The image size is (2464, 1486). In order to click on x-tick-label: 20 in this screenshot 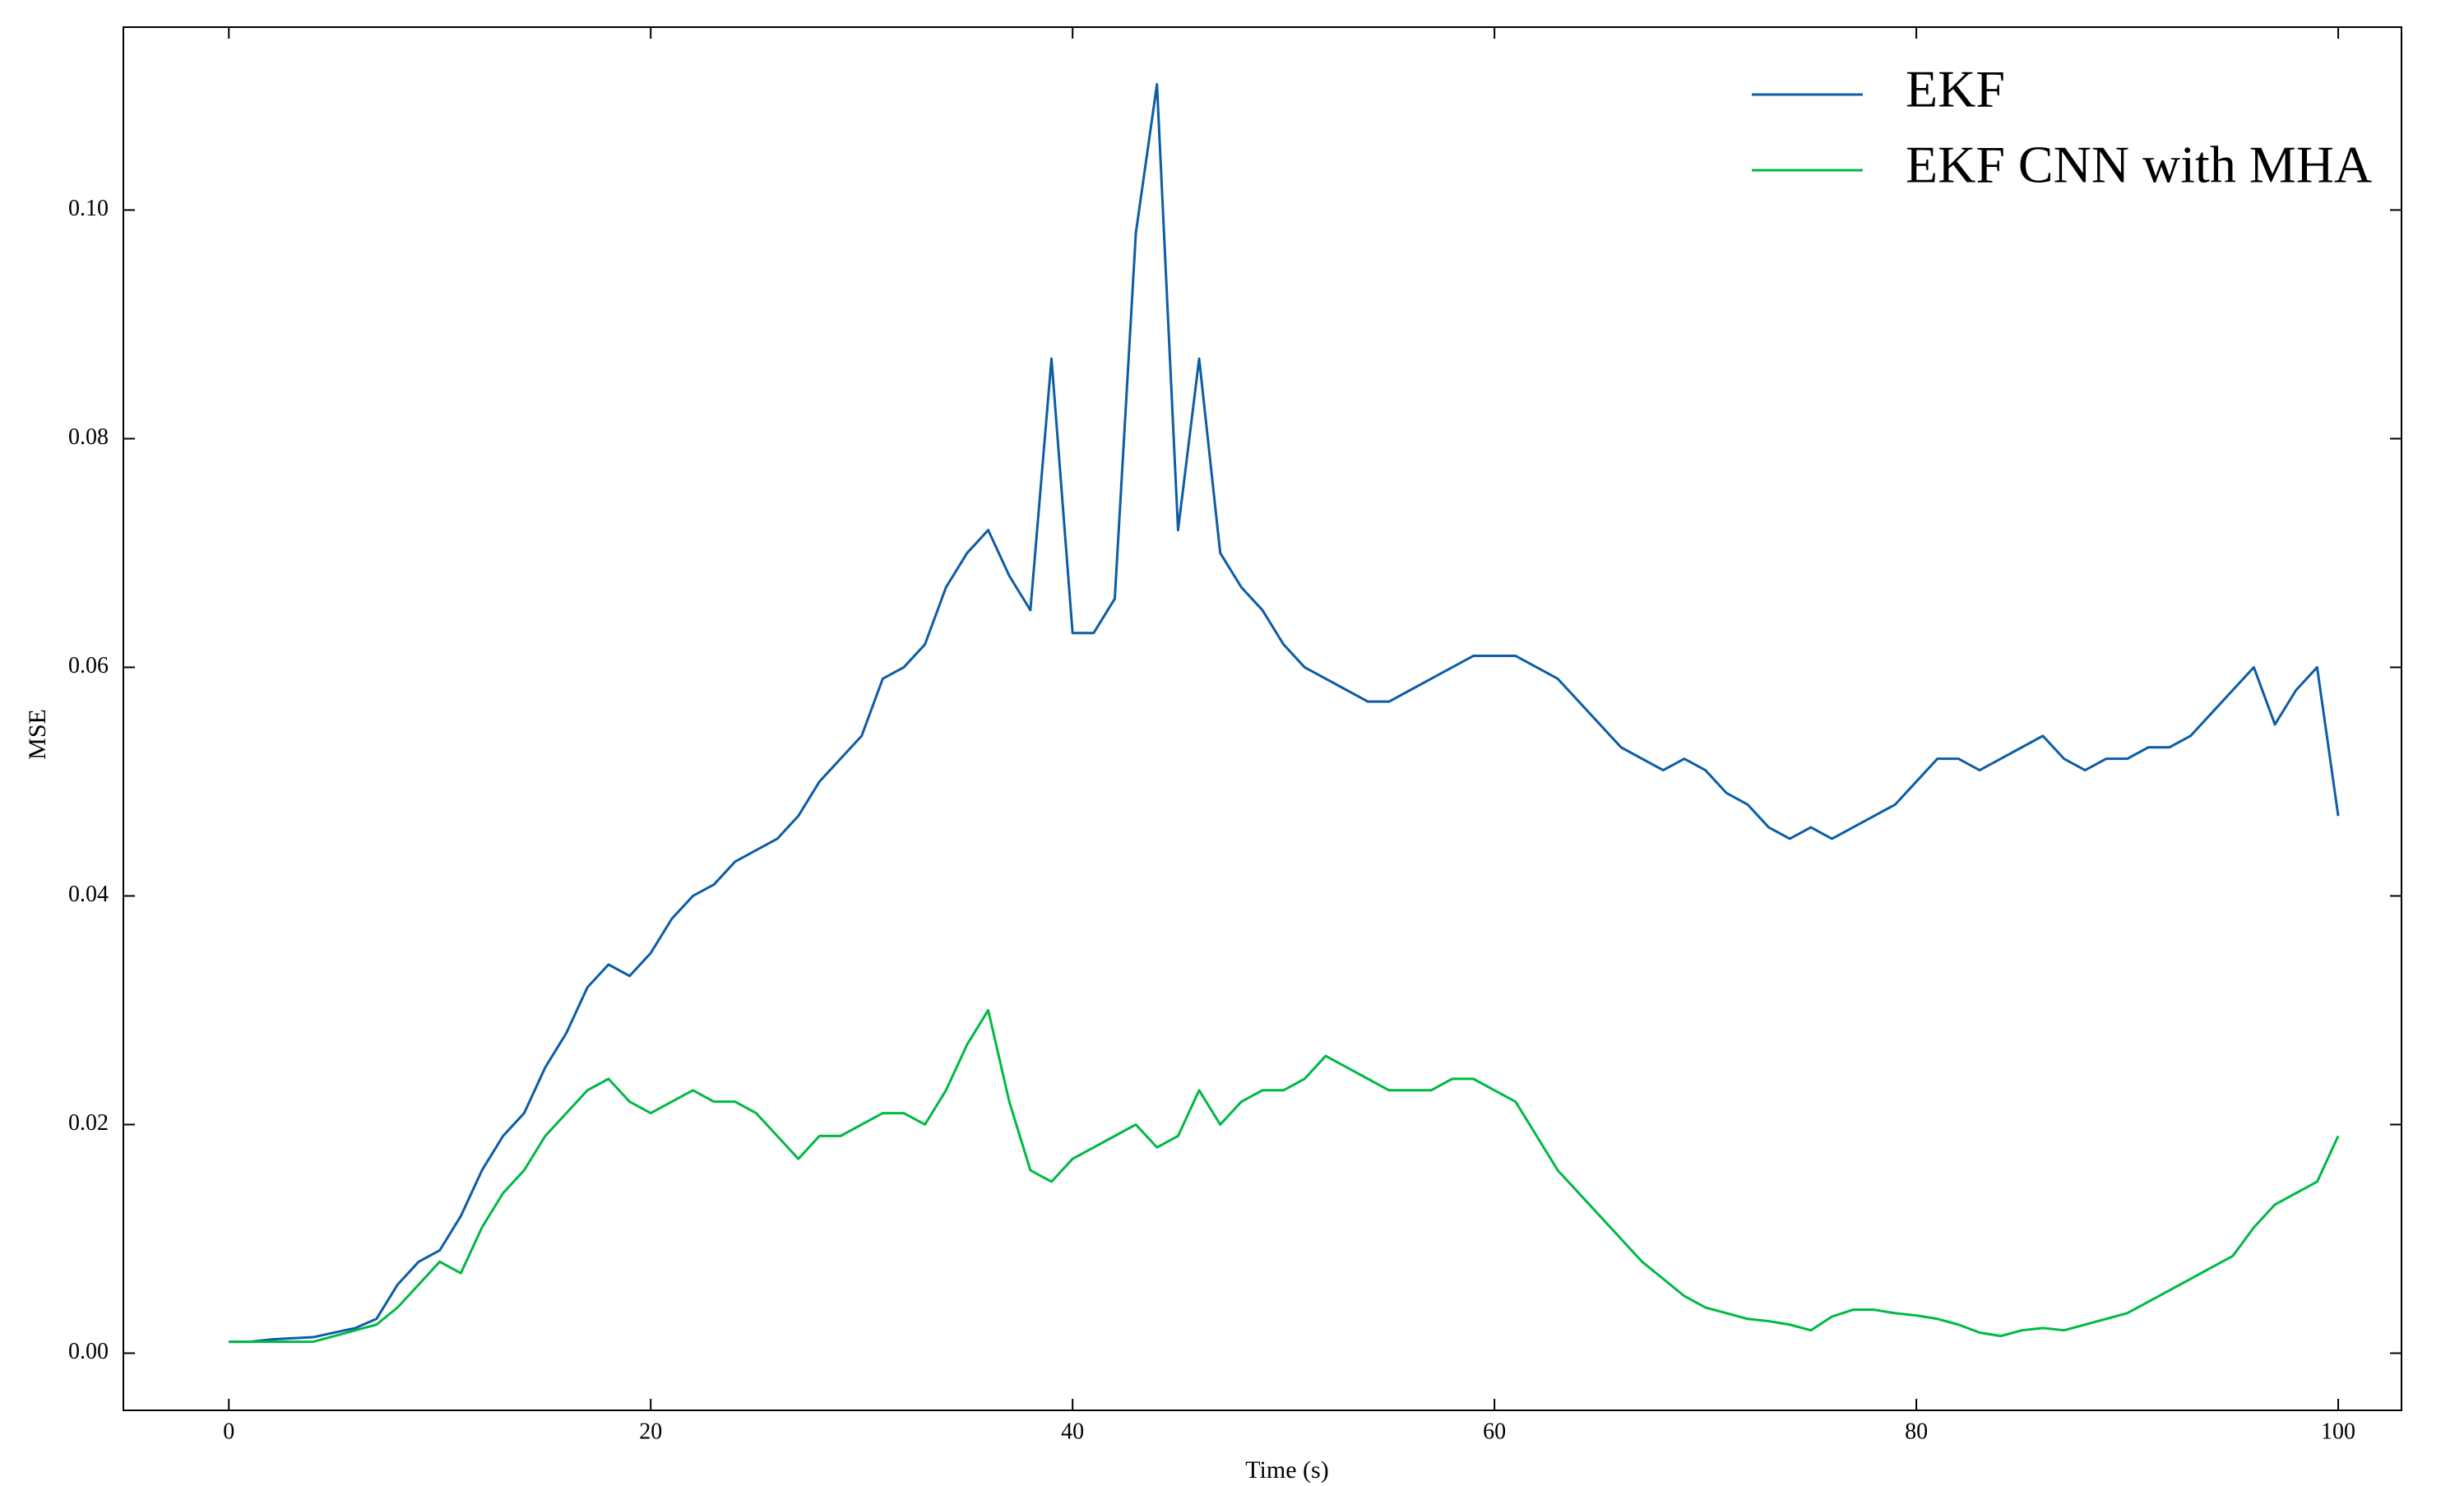, I will do `click(650, 1431)`.